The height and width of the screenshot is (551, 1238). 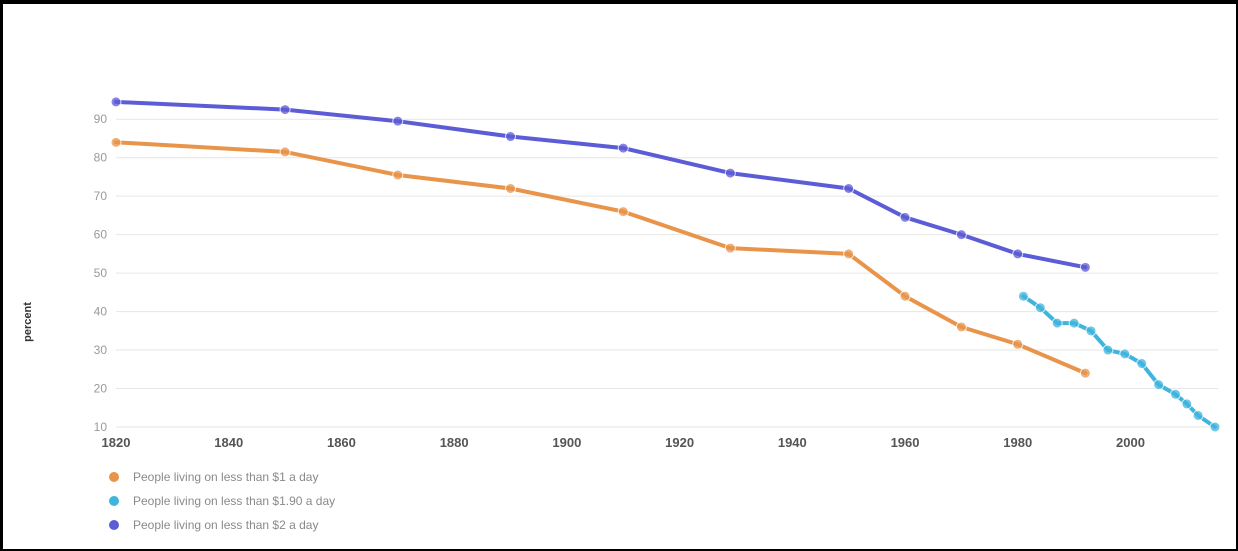 I want to click on y-tick-label: 10, so click(x=101, y=427).